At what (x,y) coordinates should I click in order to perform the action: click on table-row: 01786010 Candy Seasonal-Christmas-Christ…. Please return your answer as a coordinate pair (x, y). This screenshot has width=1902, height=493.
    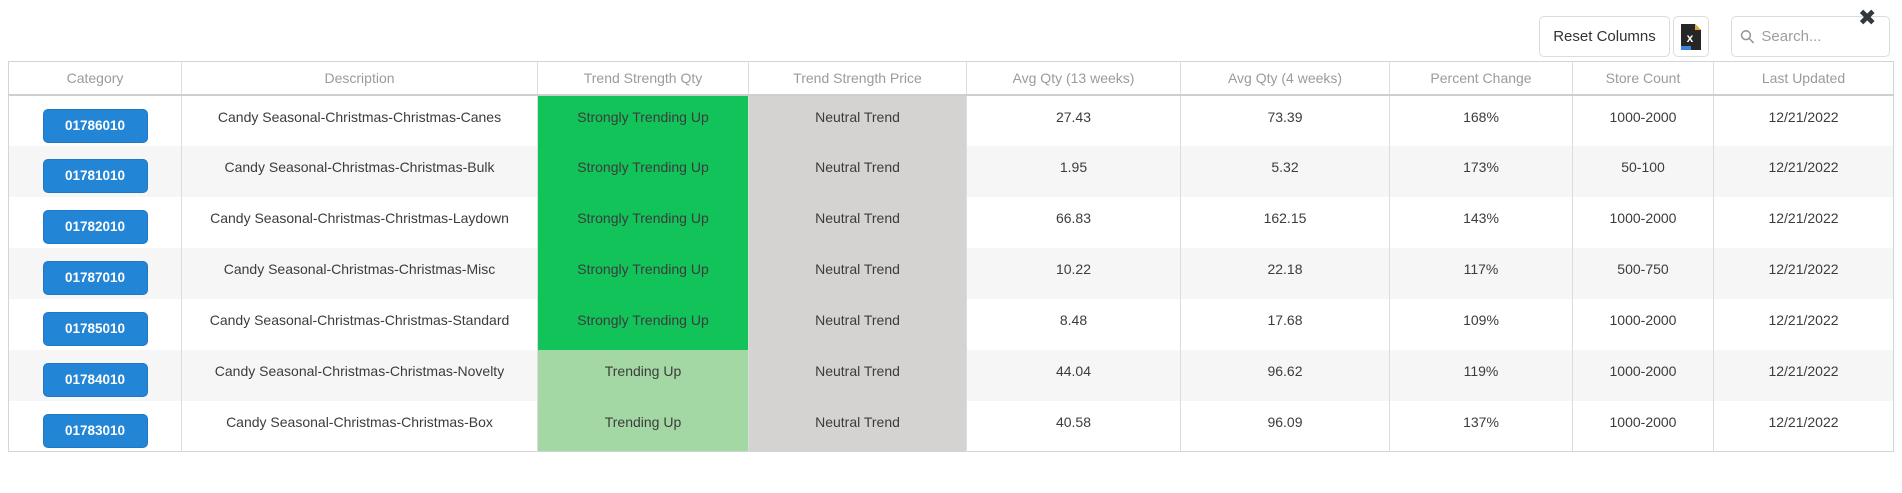
    Looking at the image, I should click on (951, 120).